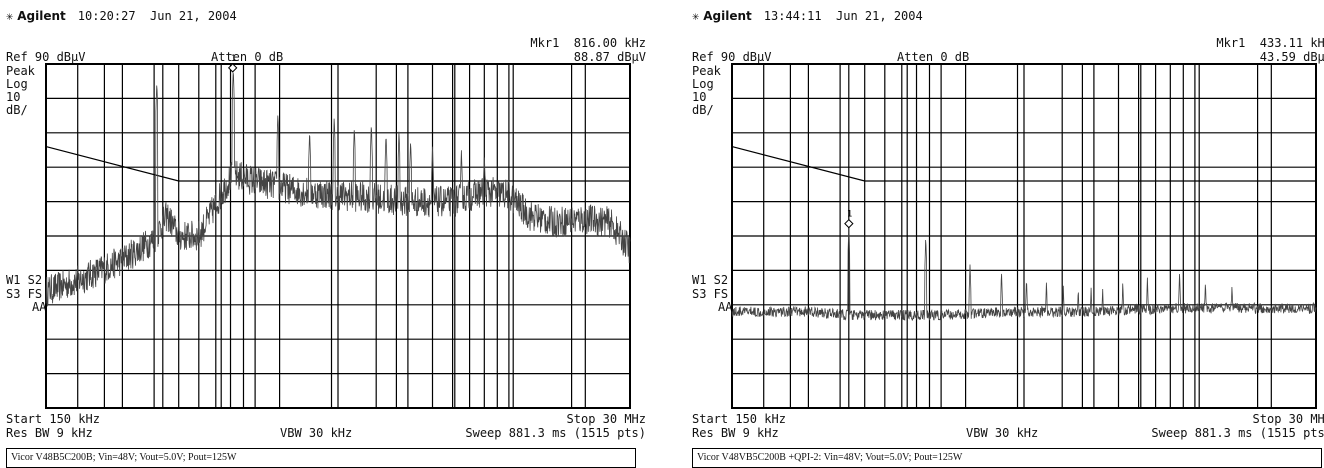  I want to click on marker-freq-value: 816.00 kHz, so click(609, 43).